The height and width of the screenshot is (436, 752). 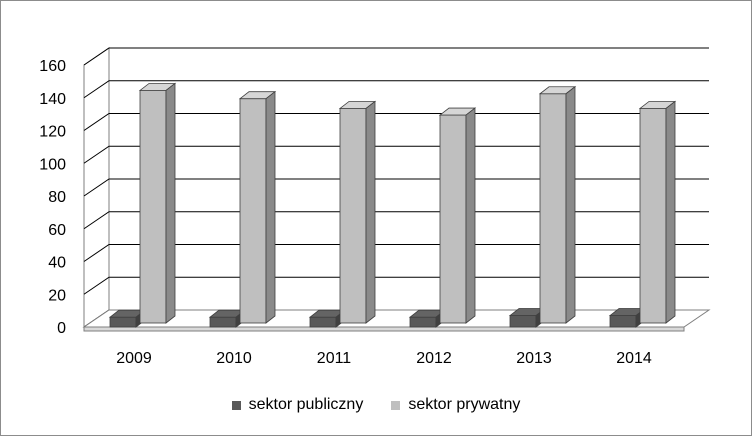 I want to click on x-axis-ticks: 2009 2010 2011 2012 2013 2014, so click(x=384, y=358).